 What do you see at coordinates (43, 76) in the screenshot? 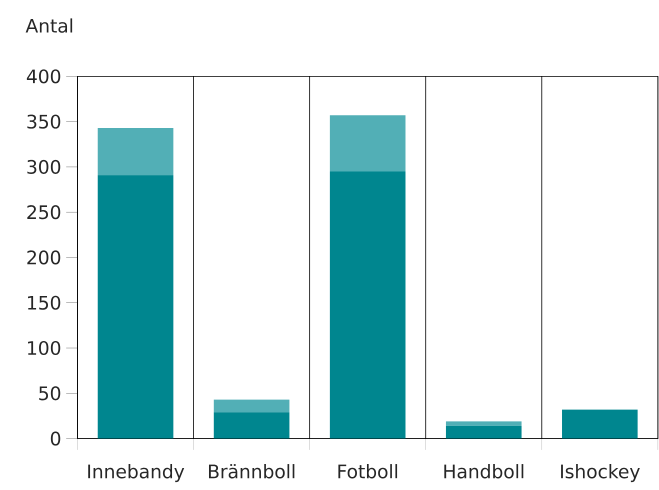
I see `y-tick-label: 400` at bounding box center [43, 76].